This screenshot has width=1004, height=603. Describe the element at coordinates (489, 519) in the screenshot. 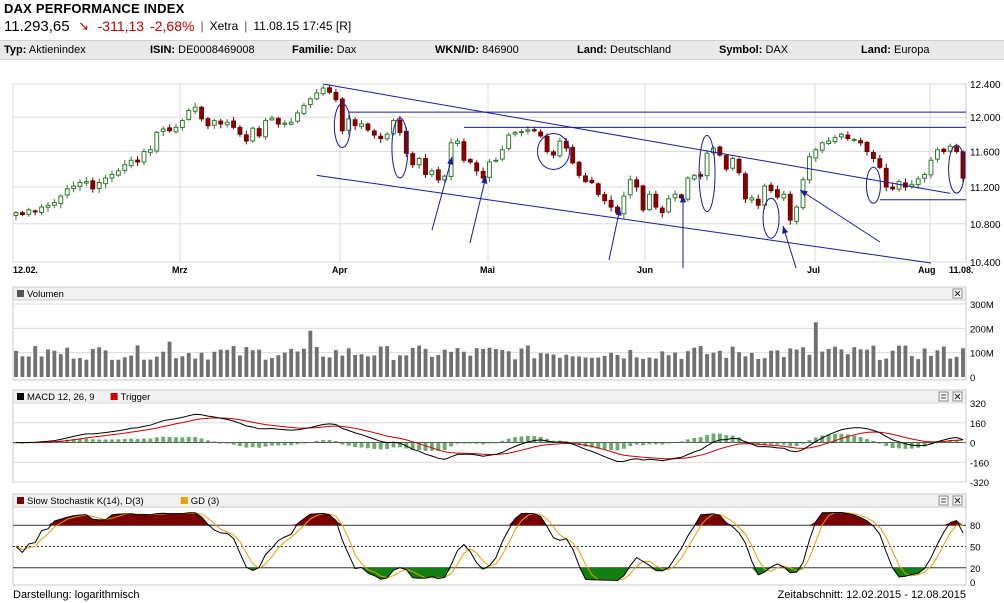

I see `stochastic-overbought-fill` at that location.